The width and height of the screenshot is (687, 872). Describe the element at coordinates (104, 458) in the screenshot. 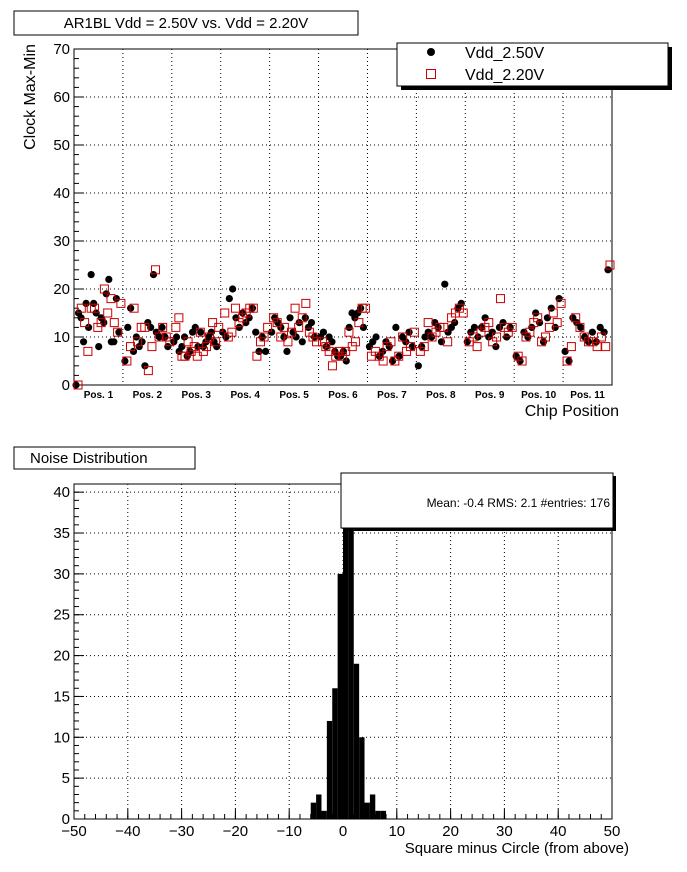

I see `histogram-title-box` at that location.